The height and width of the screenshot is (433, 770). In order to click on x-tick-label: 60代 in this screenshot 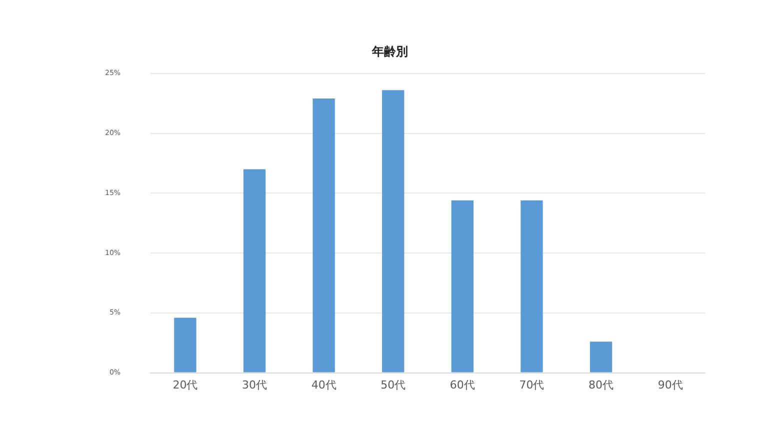, I will do `click(462, 385)`.